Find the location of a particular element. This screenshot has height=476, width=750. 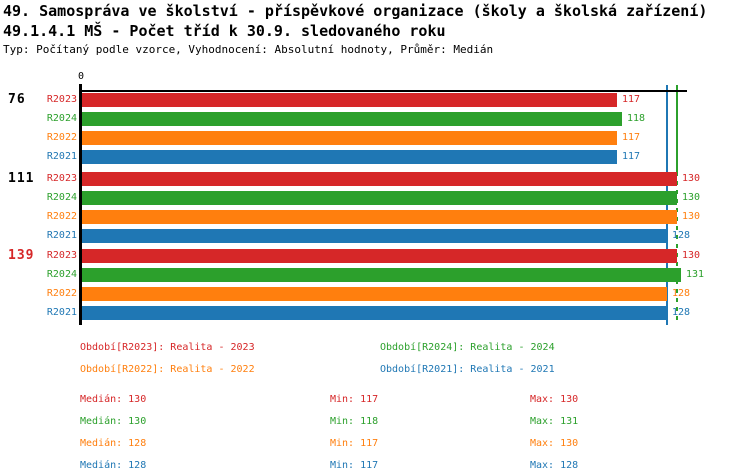

stat-max-R2021: Max: 128 is located at coordinates (554, 465).